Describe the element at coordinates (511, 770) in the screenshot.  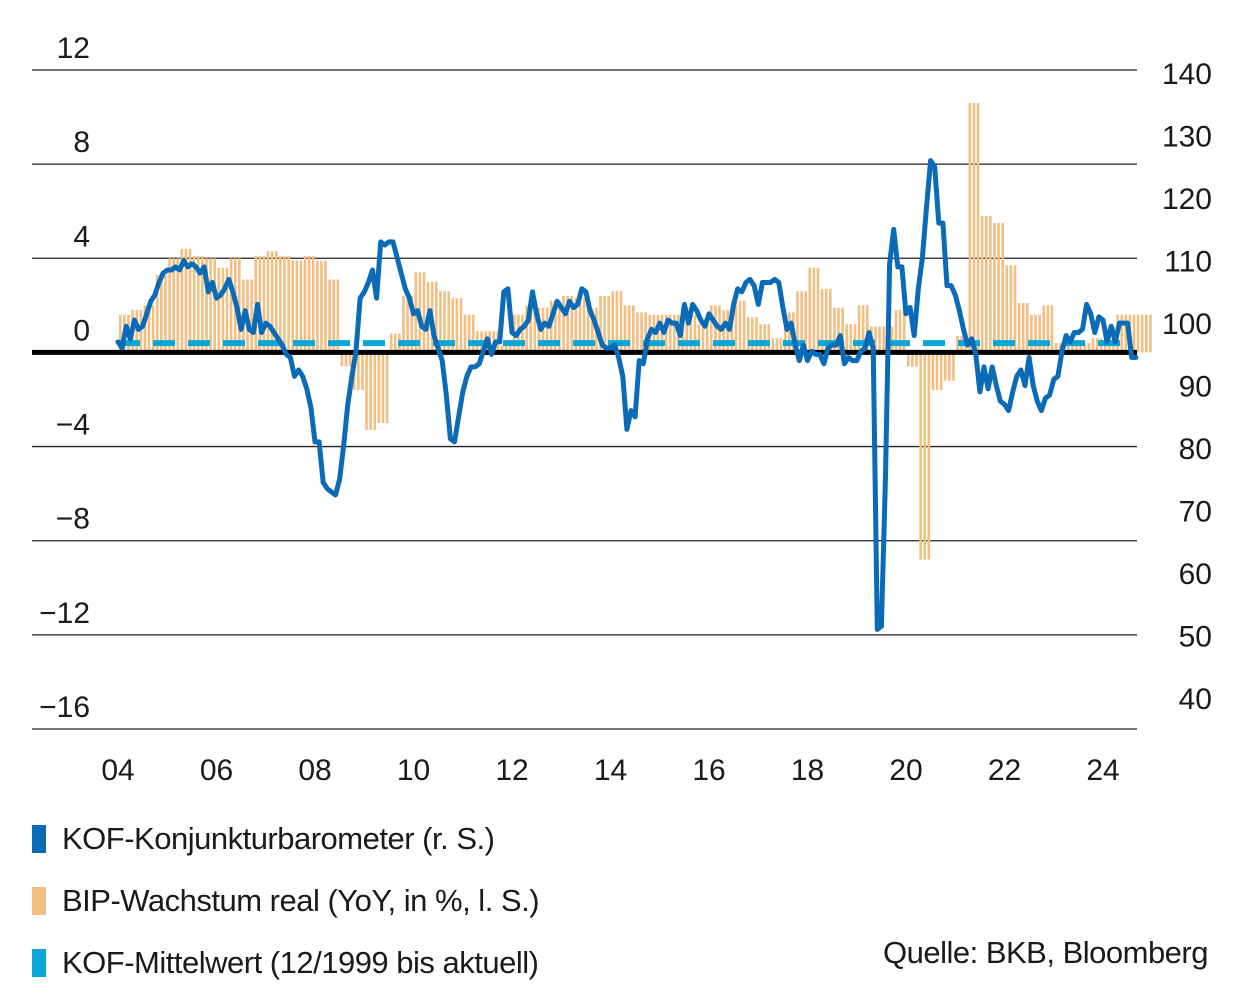
I see `x-tick-label: 12` at that location.